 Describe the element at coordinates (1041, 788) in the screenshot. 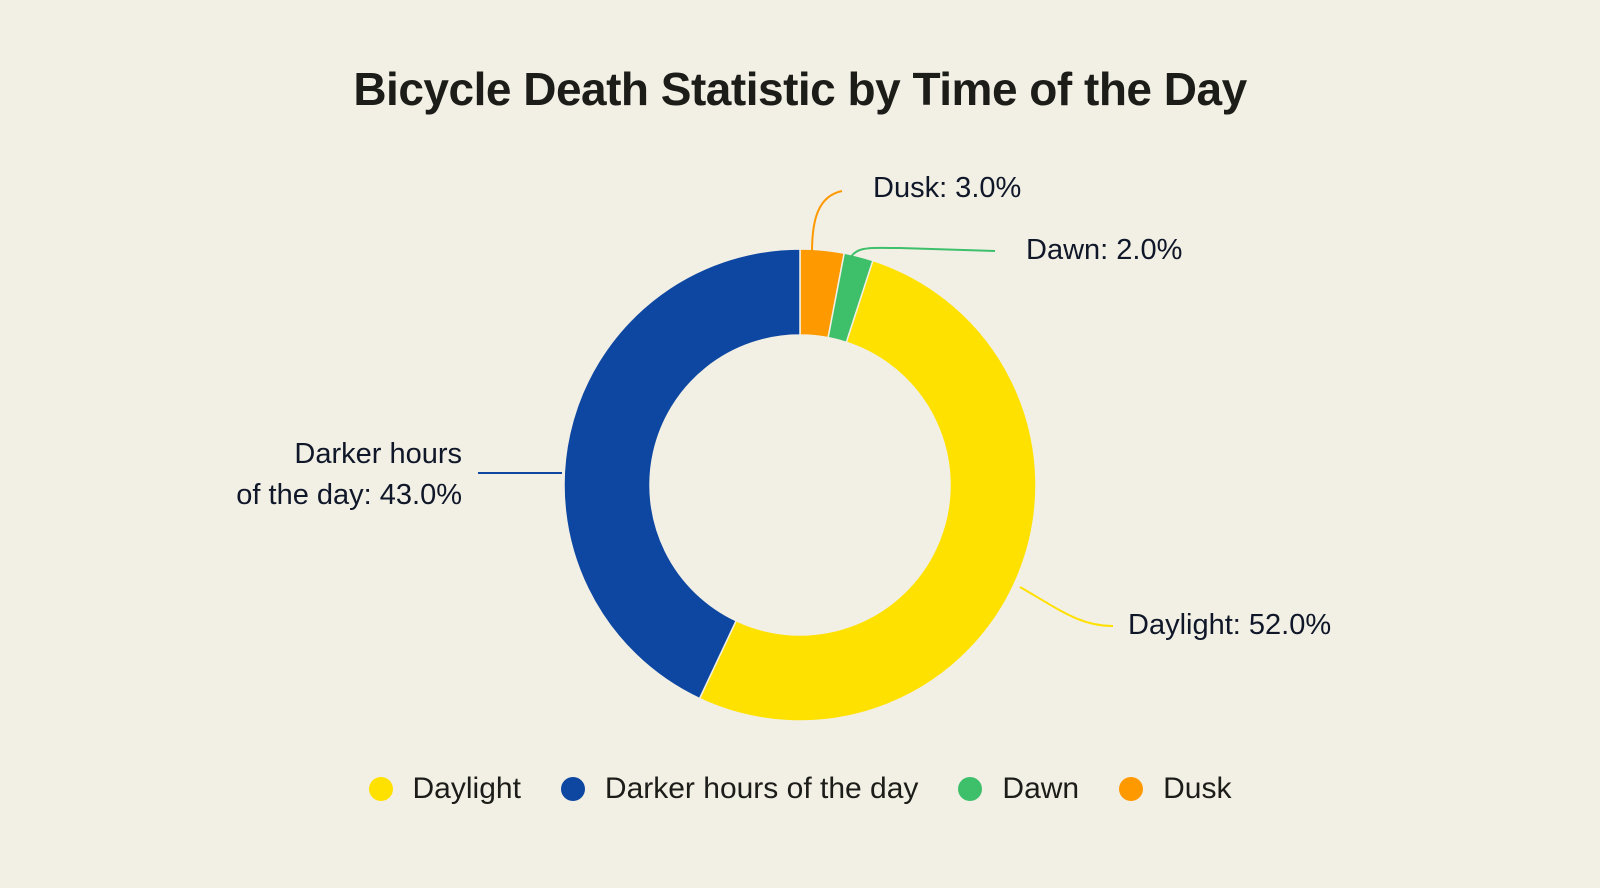

I see `legend-label: Dawn` at that location.